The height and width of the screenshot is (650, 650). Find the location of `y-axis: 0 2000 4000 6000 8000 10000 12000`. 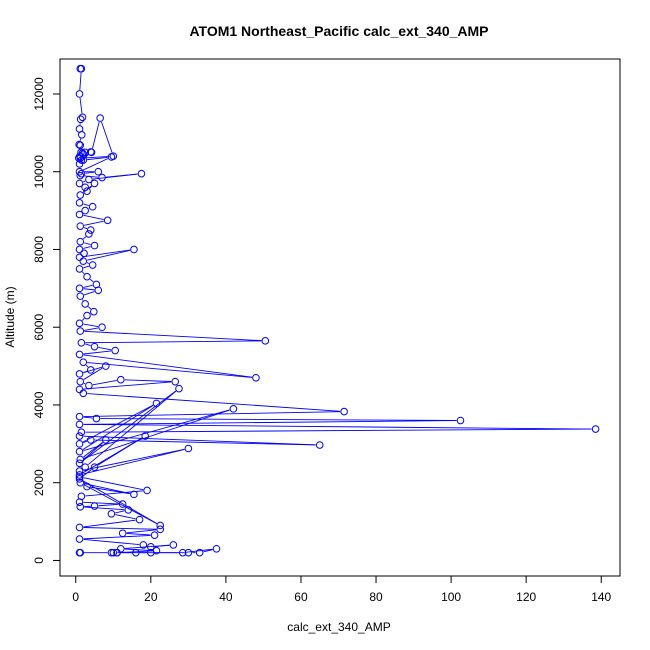

y-axis: 0 2000 4000 6000 8000 10000 12000 is located at coordinates (46, 320).